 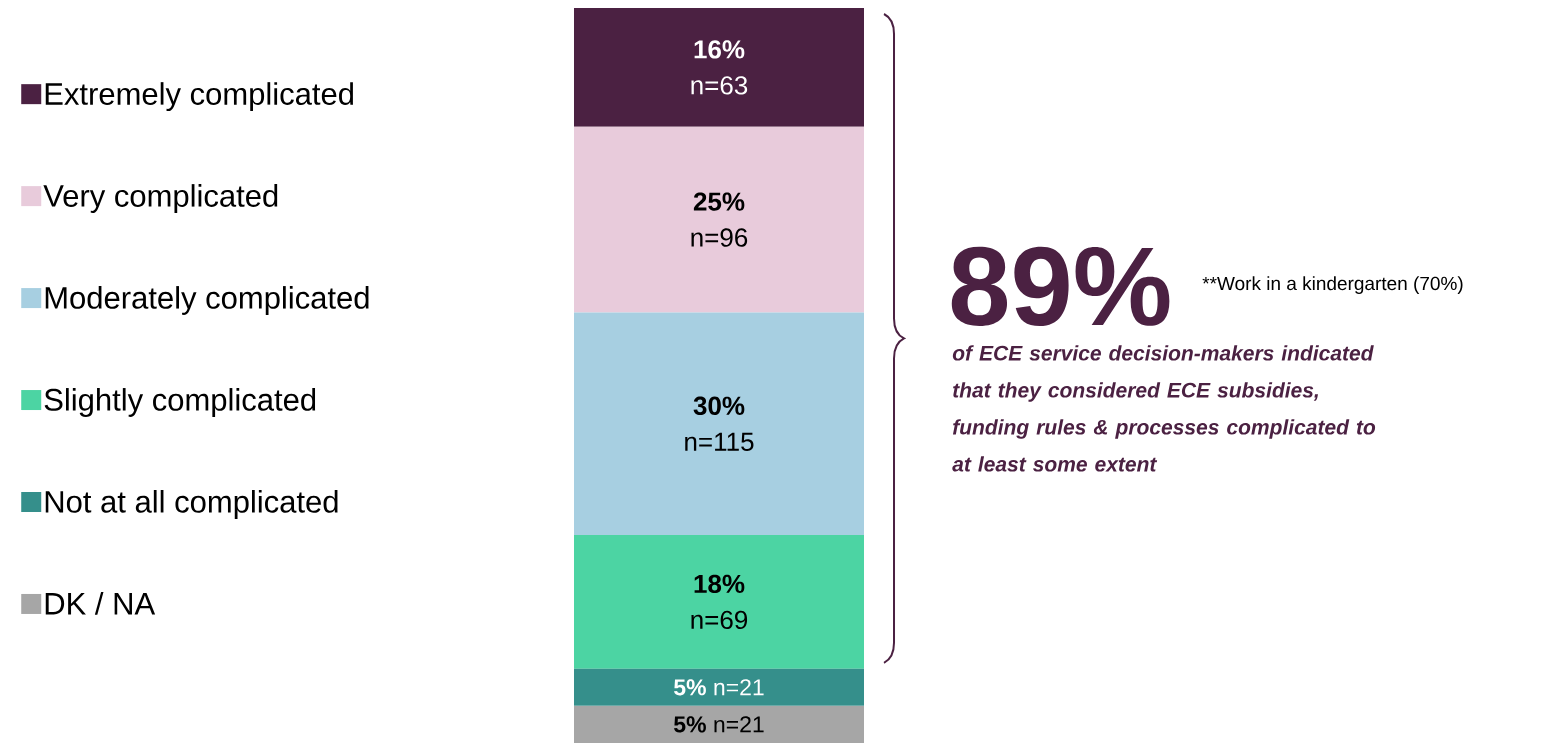 I want to click on text: of ECE service decision-makers indicated that they considered ECE subsidies, funding rules & processes complicated to at least some extent, so click(x=1164, y=408).